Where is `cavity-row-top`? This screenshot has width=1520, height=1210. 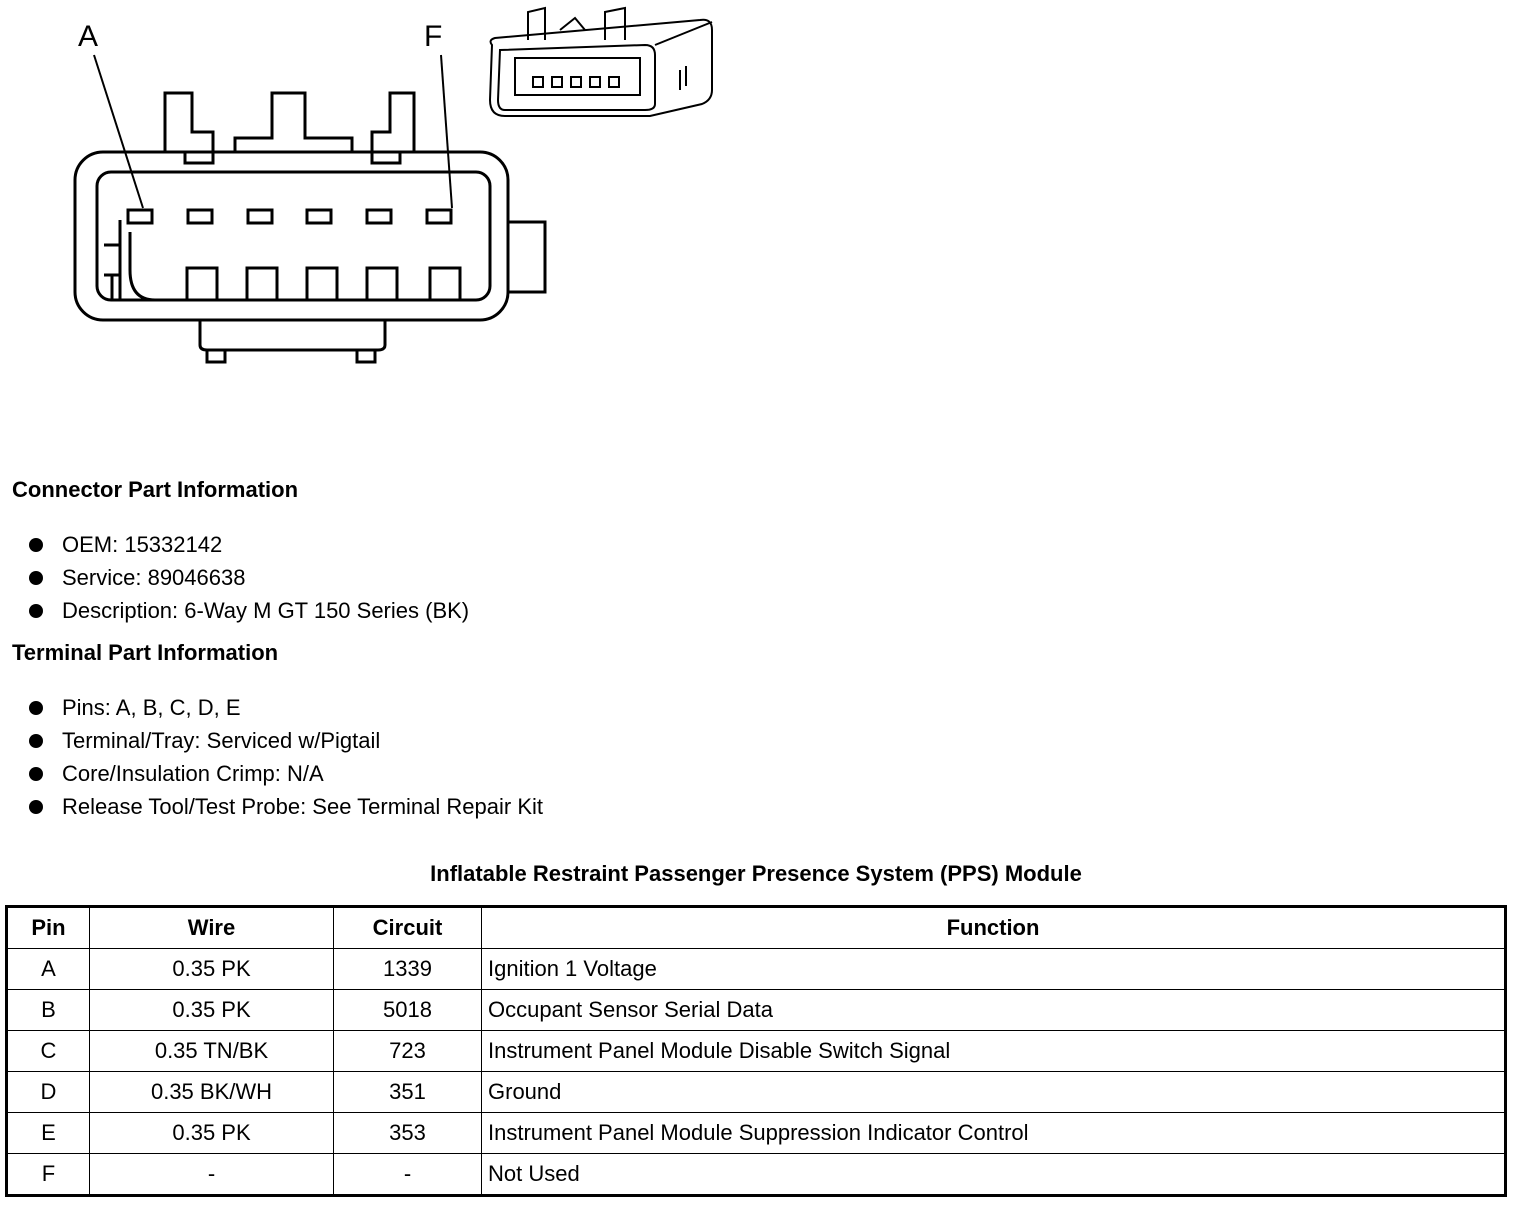 cavity-row-top is located at coordinates (289, 216).